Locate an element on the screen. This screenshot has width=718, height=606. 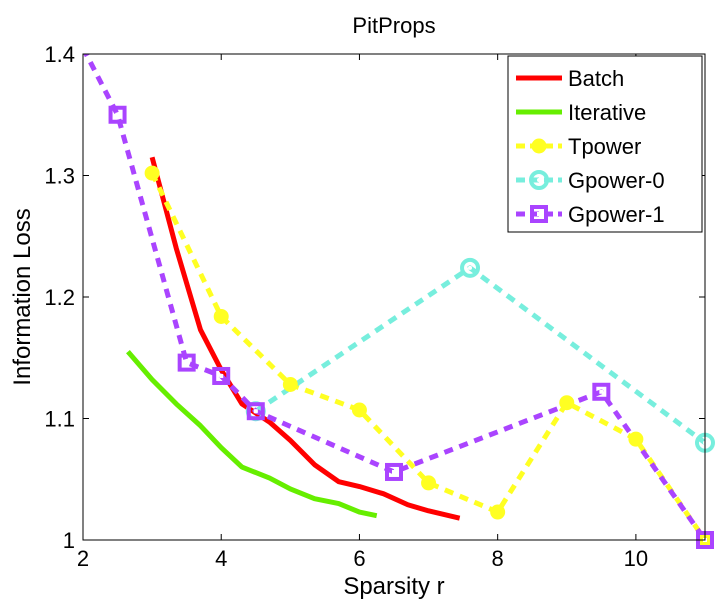
legend-item-tpower: Tpower is located at coordinates (578, 146).